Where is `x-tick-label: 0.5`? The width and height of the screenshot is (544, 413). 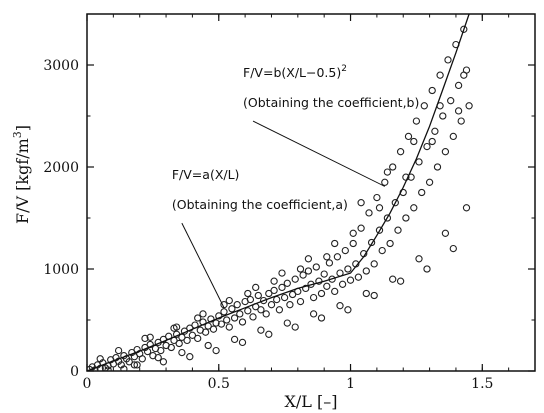 x-tick-label: 0.5 is located at coordinates (219, 384).